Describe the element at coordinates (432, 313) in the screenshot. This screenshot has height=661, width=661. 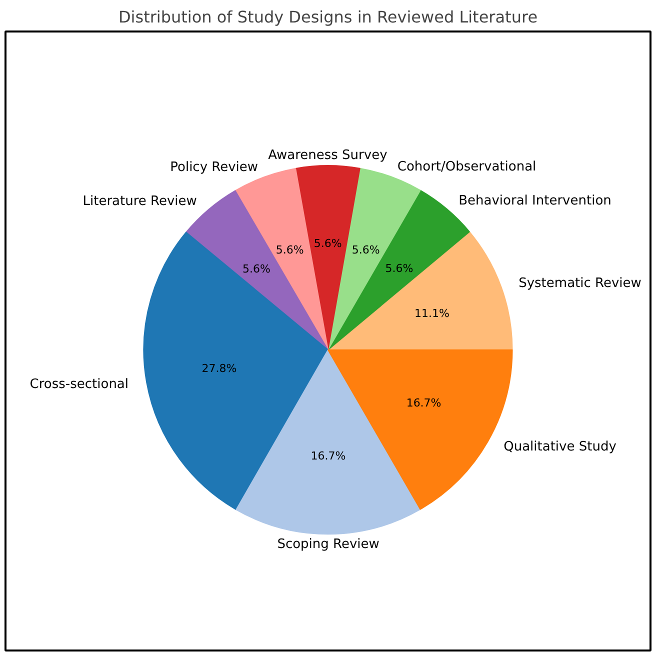
I see `data-label: 11.1%` at that location.